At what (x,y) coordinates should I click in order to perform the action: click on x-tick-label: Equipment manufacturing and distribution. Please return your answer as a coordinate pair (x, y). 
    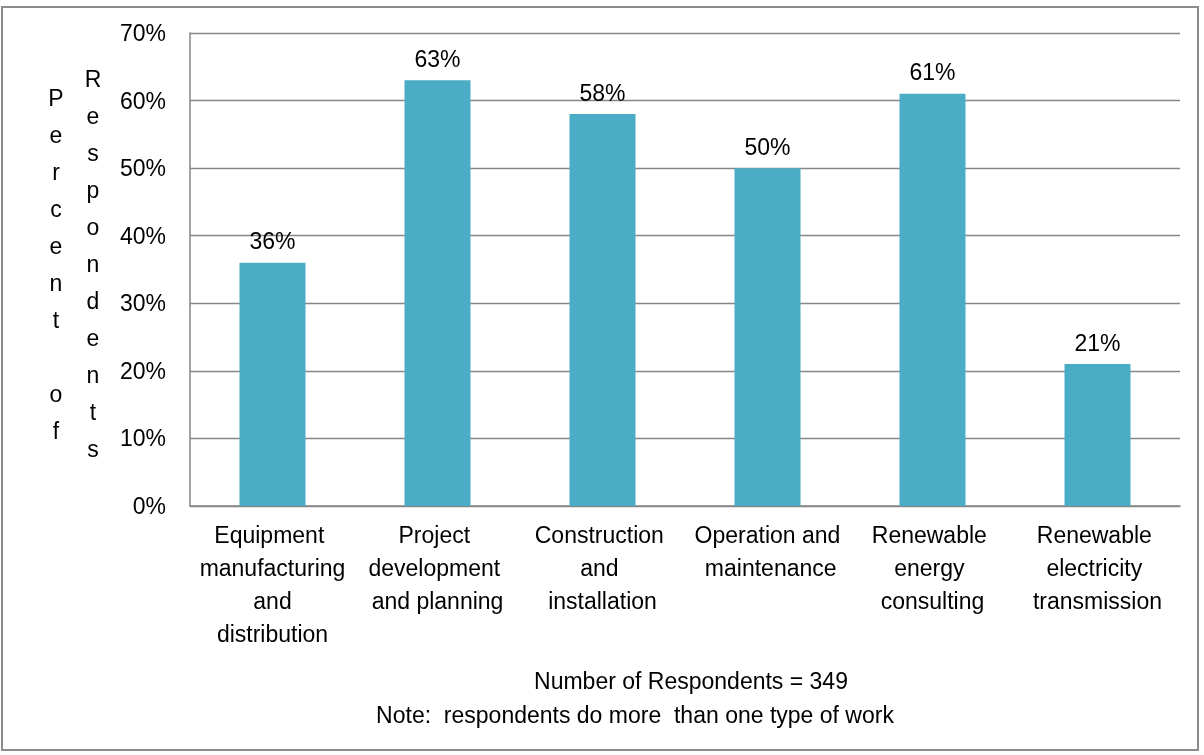
    Looking at the image, I should click on (272, 584).